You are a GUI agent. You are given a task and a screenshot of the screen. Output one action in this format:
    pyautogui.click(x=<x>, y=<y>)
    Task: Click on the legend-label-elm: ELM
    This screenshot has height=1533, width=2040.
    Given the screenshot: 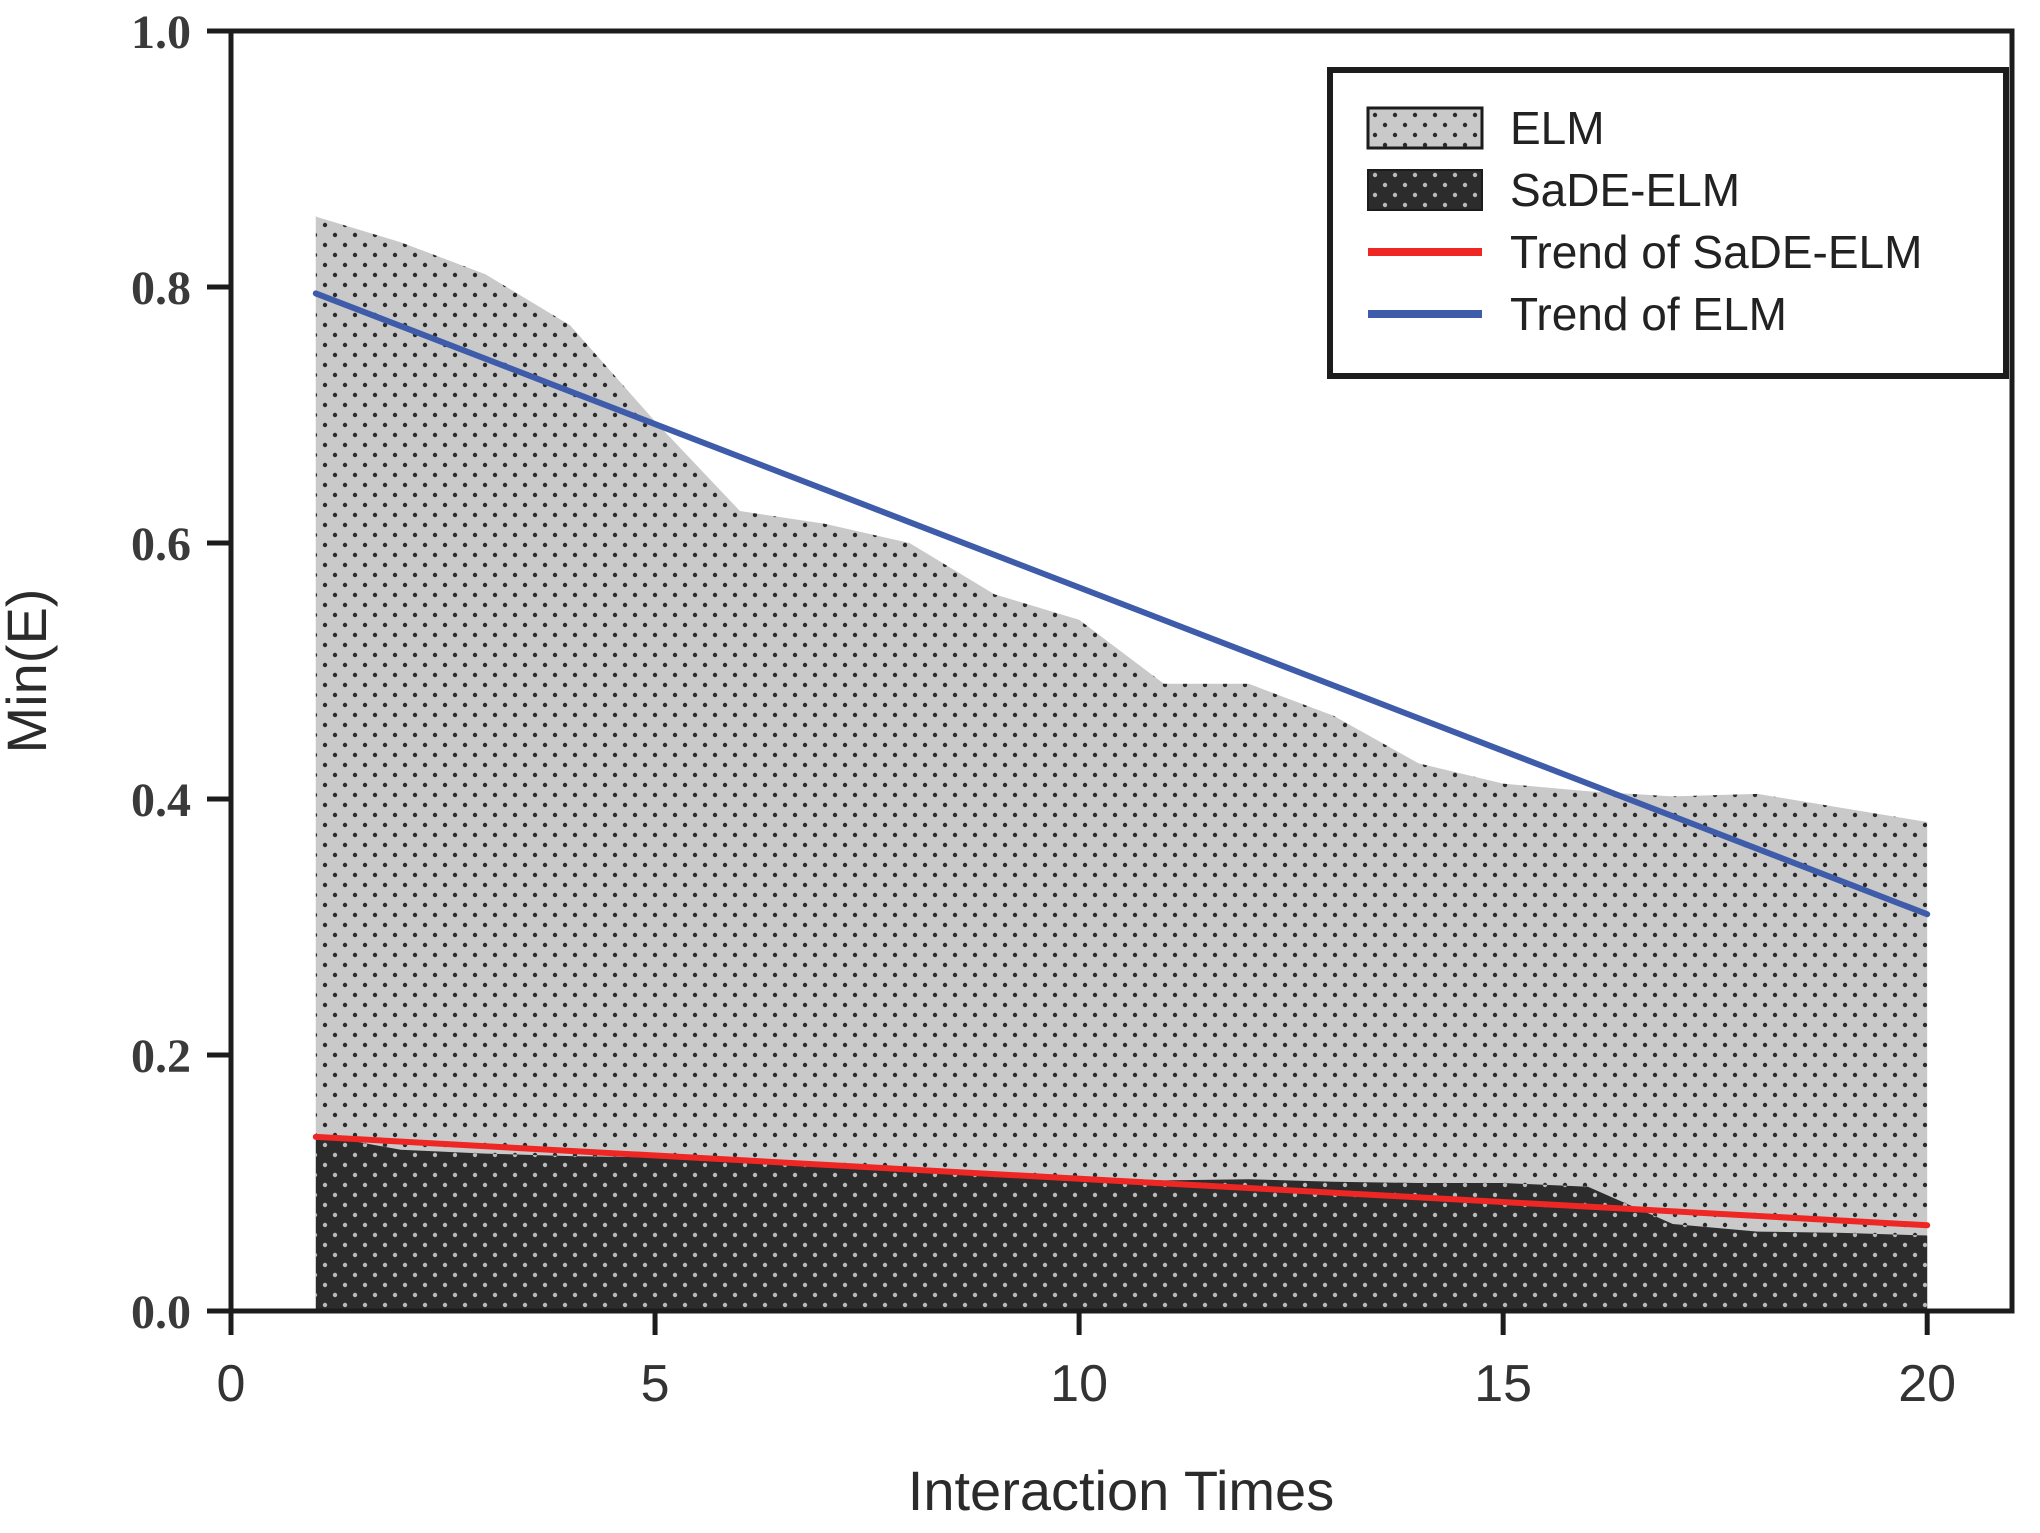 What is the action you would take?
    pyautogui.click(x=1557, y=128)
    